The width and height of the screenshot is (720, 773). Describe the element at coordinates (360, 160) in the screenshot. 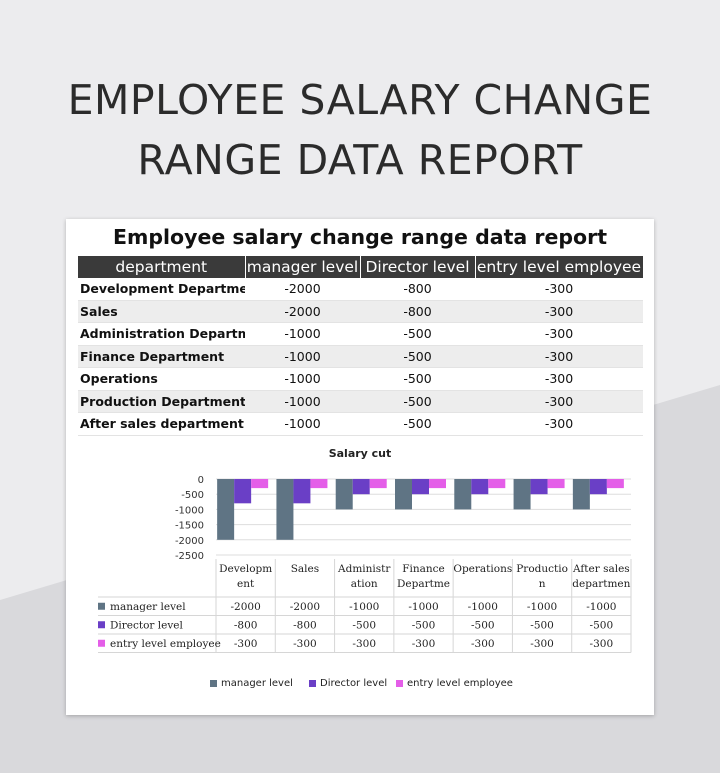

I see `page-title-line-2: RANGE DATA REPORT` at that location.